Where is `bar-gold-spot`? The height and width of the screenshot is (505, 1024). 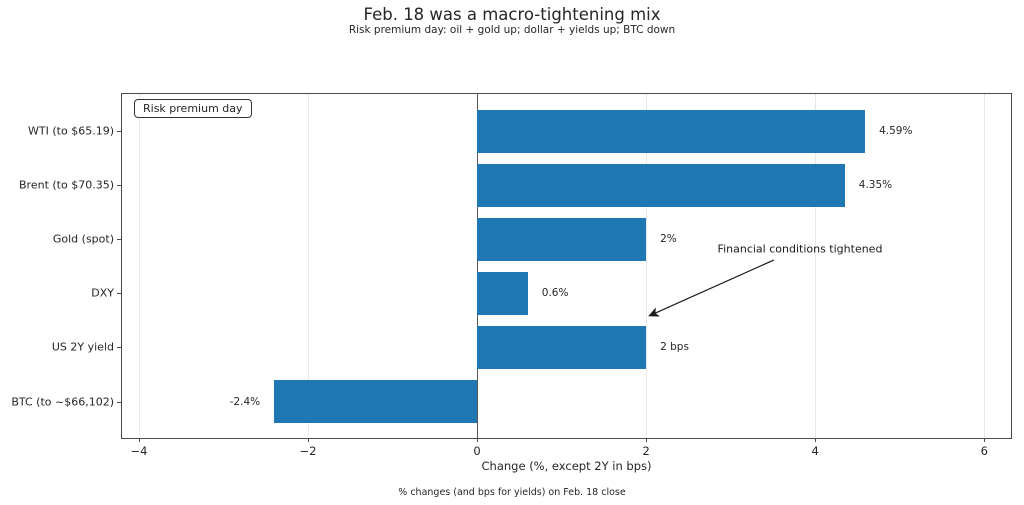
bar-gold-spot is located at coordinates (562, 239).